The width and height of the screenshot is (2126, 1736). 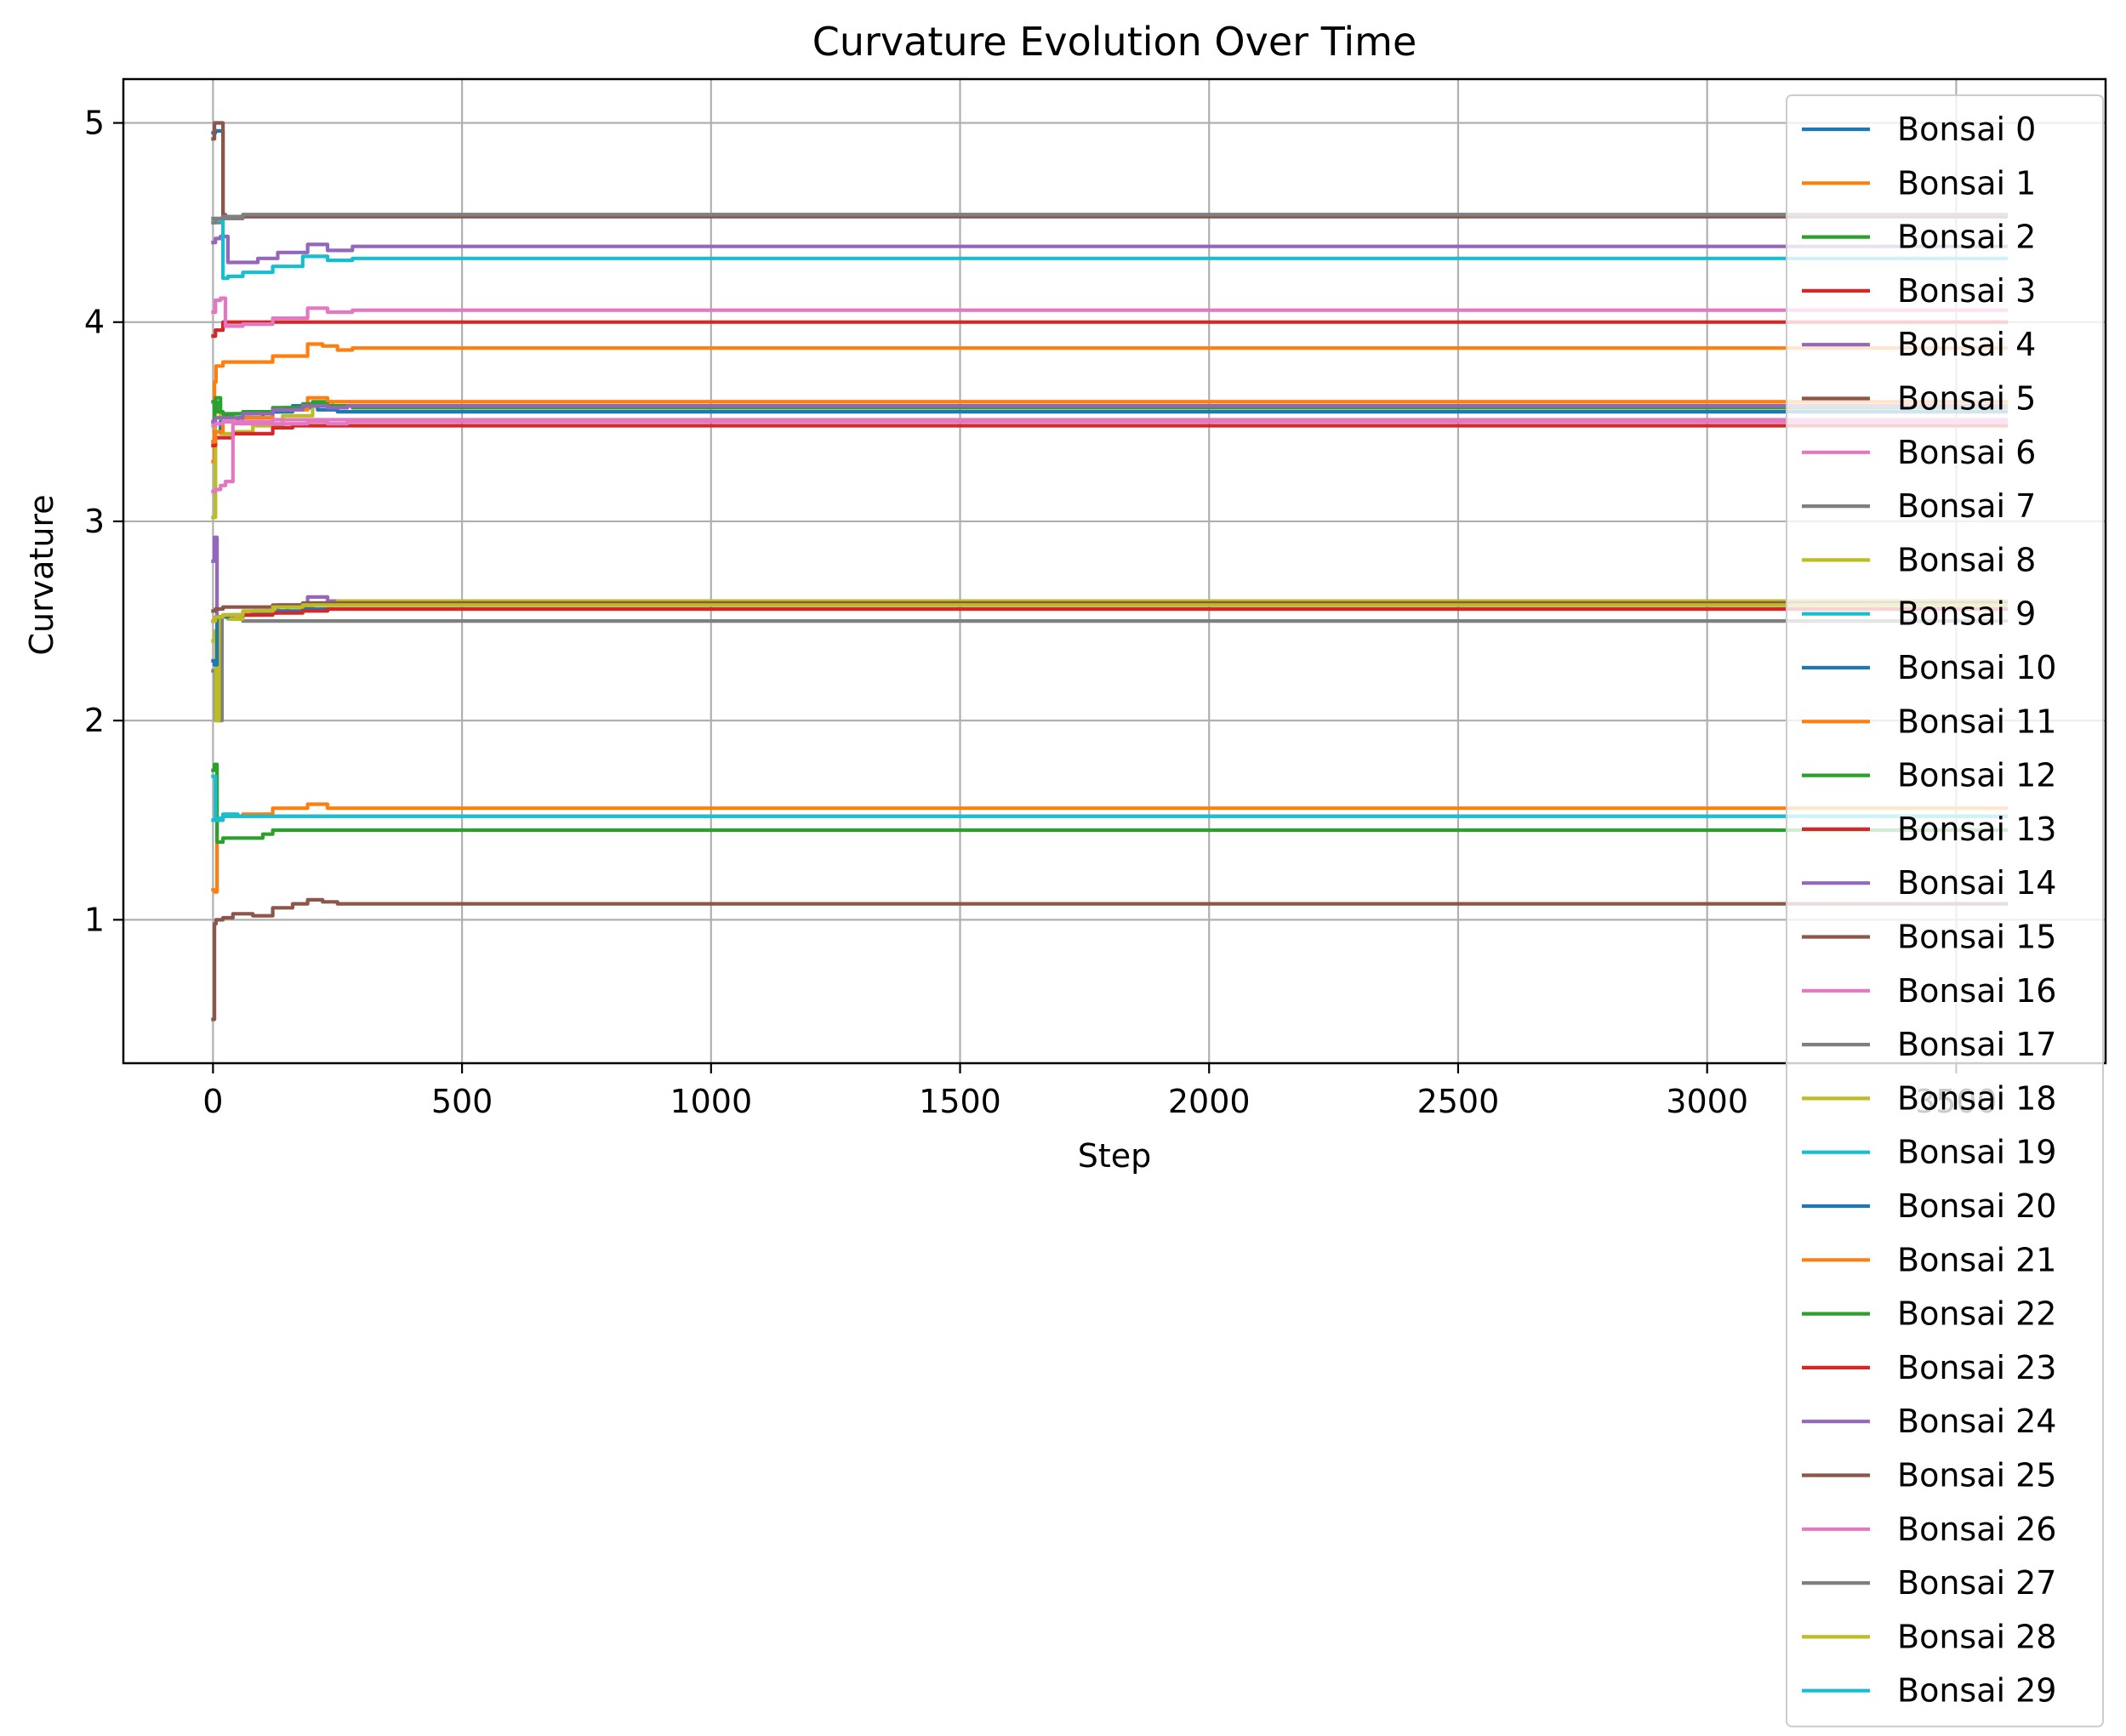 What do you see at coordinates (1976, 1421) in the screenshot?
I see `legend-label: Bonsai 24` at bounding box center [1976, 1421].